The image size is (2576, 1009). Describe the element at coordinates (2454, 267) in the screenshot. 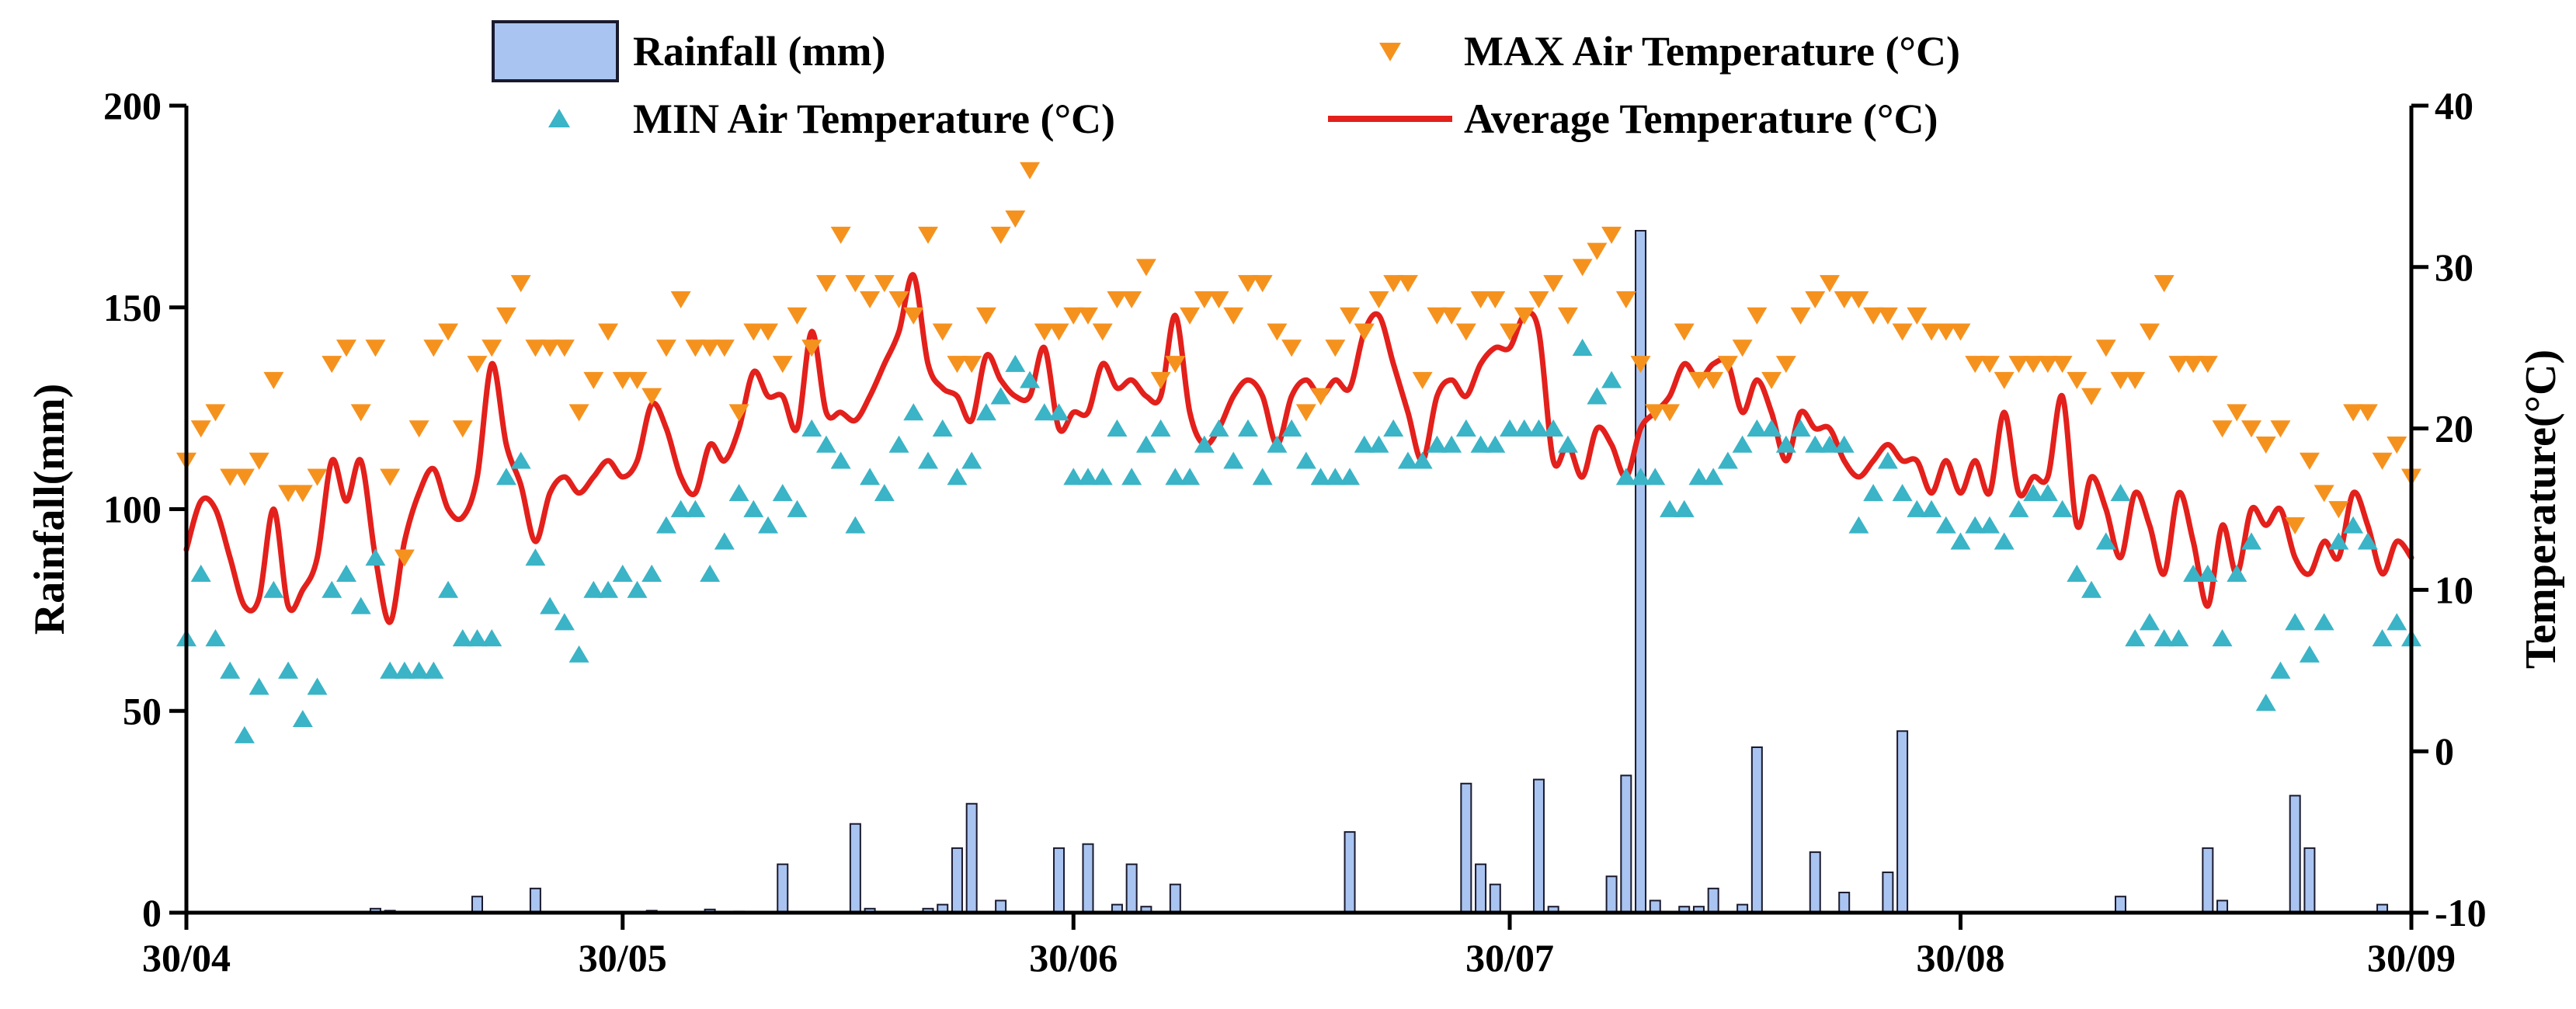

I see `right-tick-label: 30` at that location.